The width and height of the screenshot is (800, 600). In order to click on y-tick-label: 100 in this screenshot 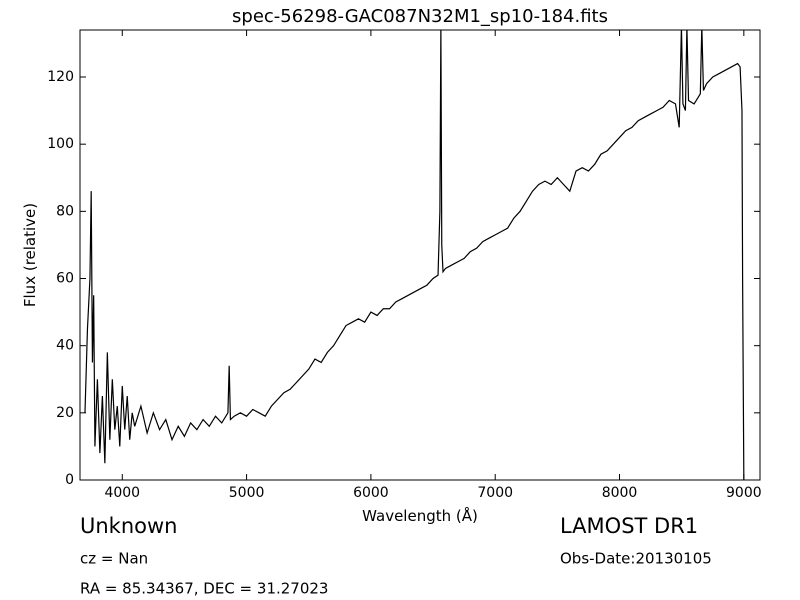, I will do `click(60, 144)`.